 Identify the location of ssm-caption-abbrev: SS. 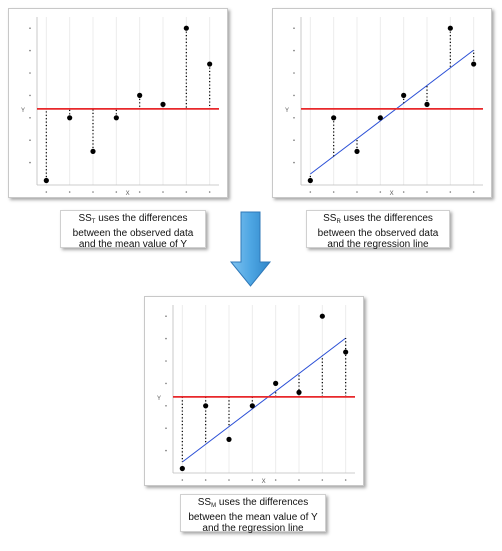
(204, 502).